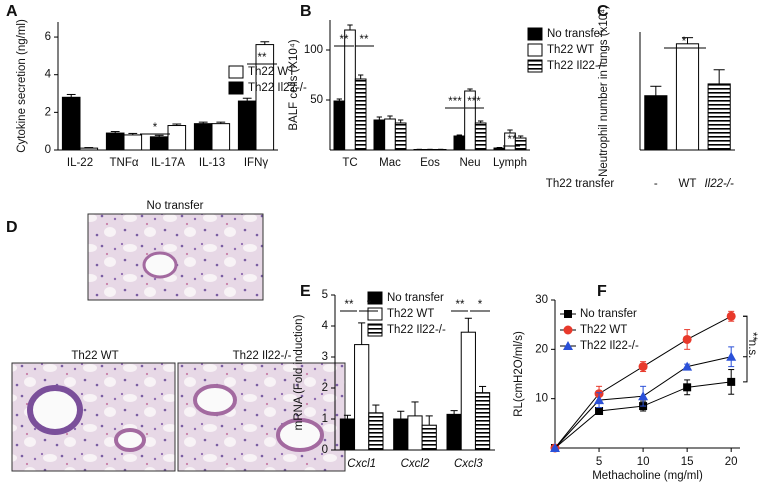 The image size is (762, 484). Describe the element at coordinates (541, 300) in the screenshot. I see `y-tick-label: 30` at that location.